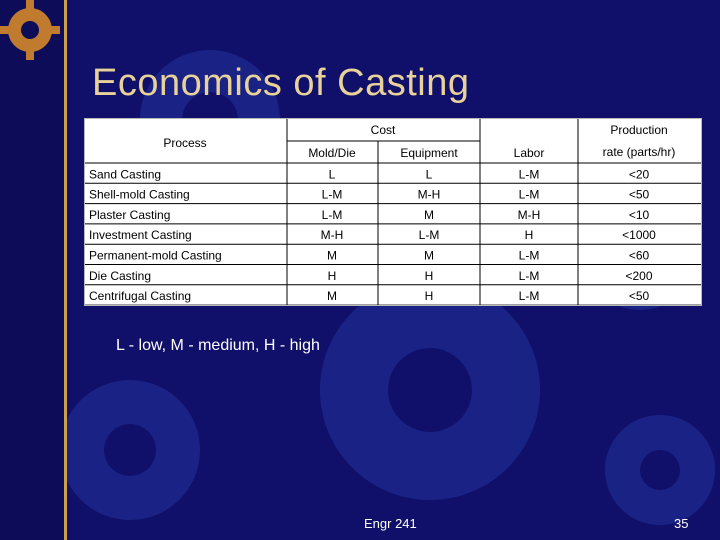 The width and height of the screenshot is (720, 540). What do you see at coordinates (639, 152) in the screenshot?
I see `header-production-line2: rate (parts/hr)` at bounding box center [639, 152].